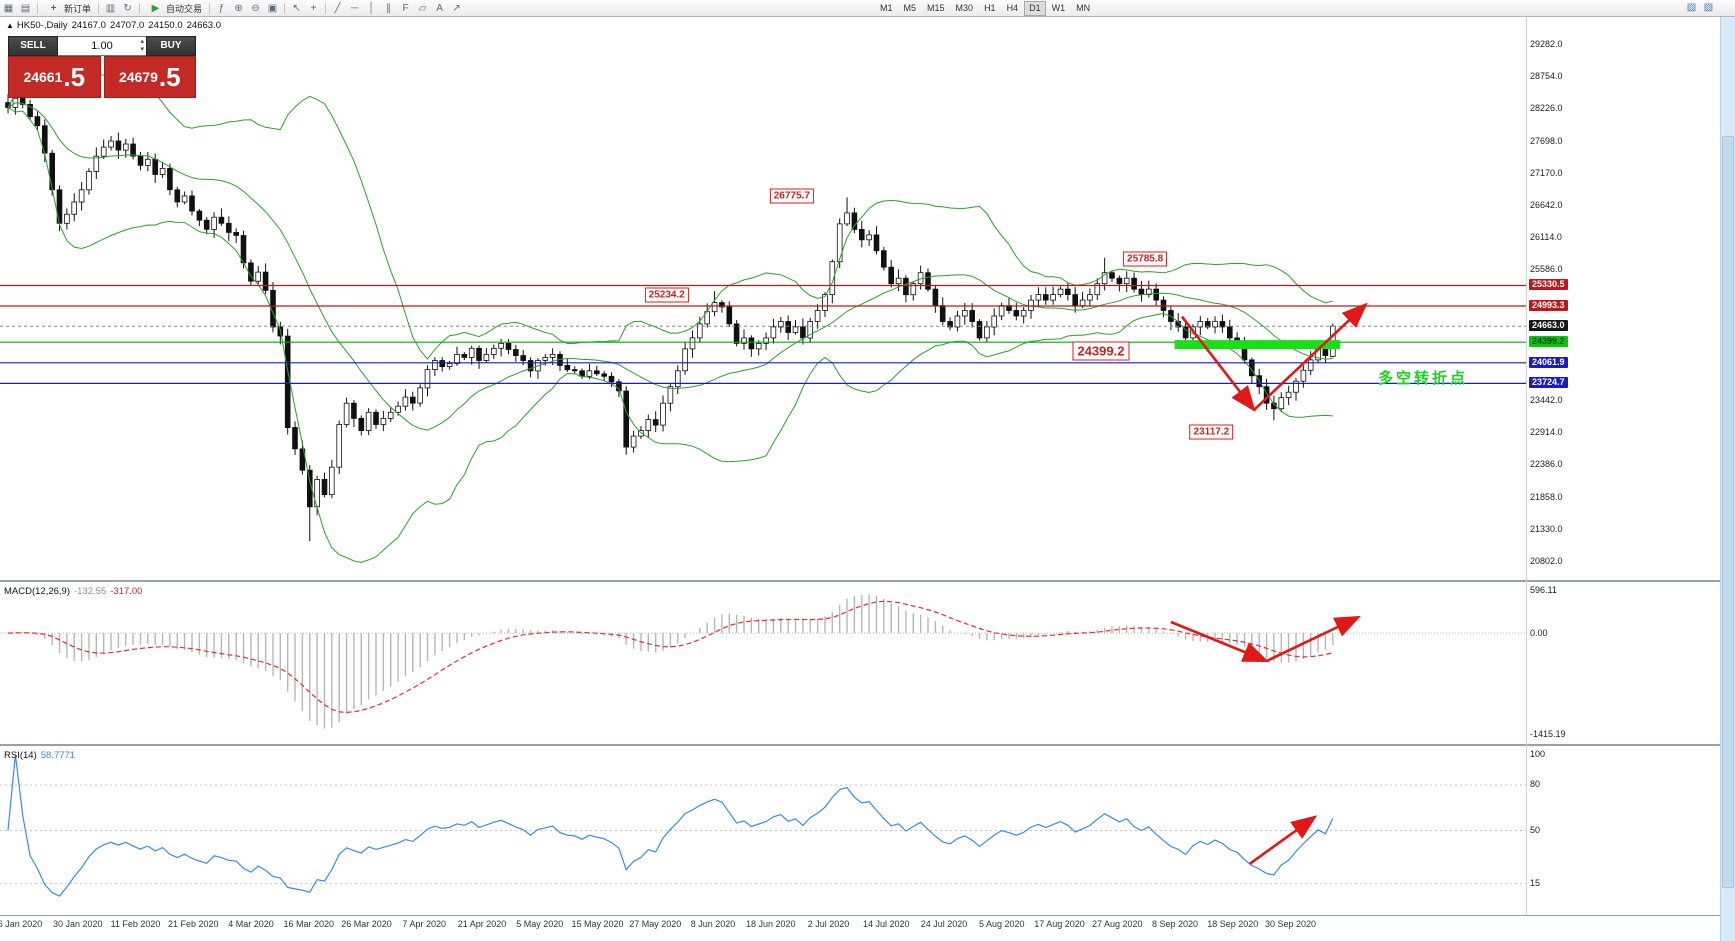  Describe the element at coordinates (238, 8) in the screenshot. I see `zoom-in-icon: ⊕` at that location.